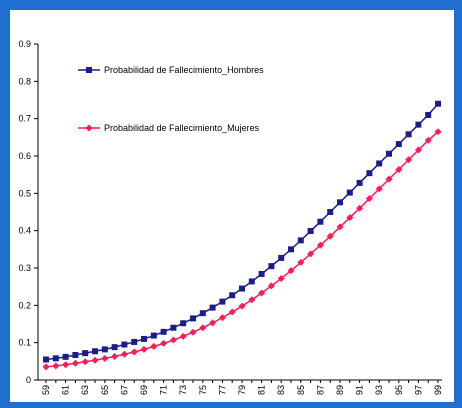 This screenshot has height=408, width=462. Describe the element at coordinates (183, 390) in the screenshot. I see `x-tick-label: 73` at that location.